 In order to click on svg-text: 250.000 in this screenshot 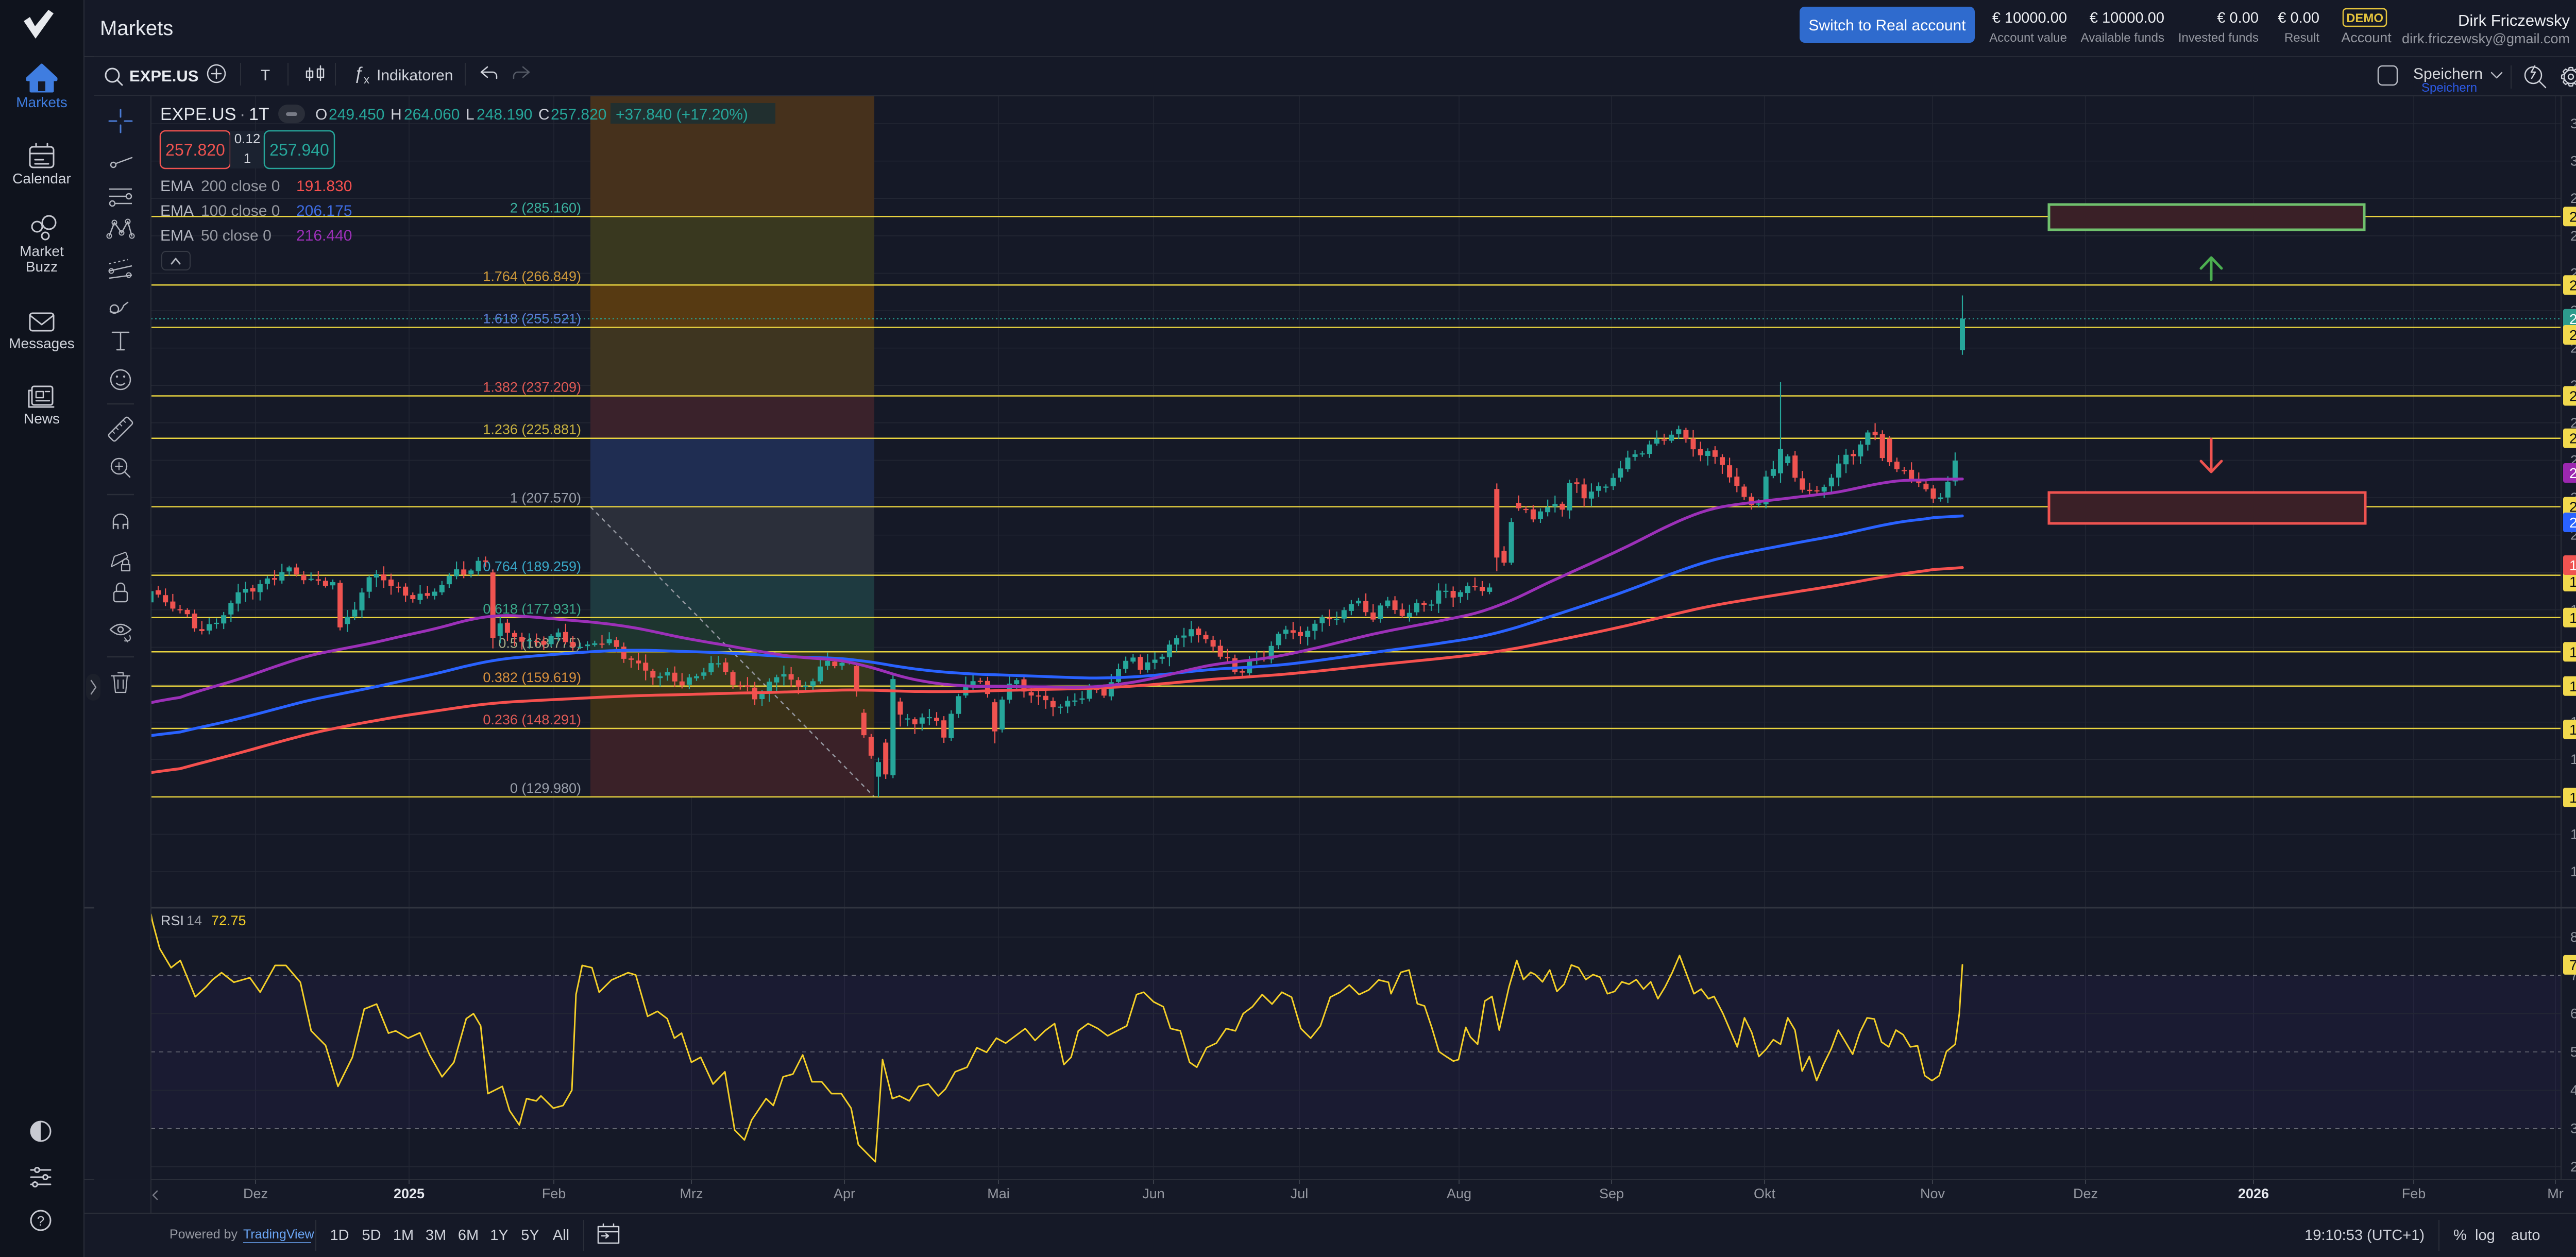, I will do `click(2573, 349)`.